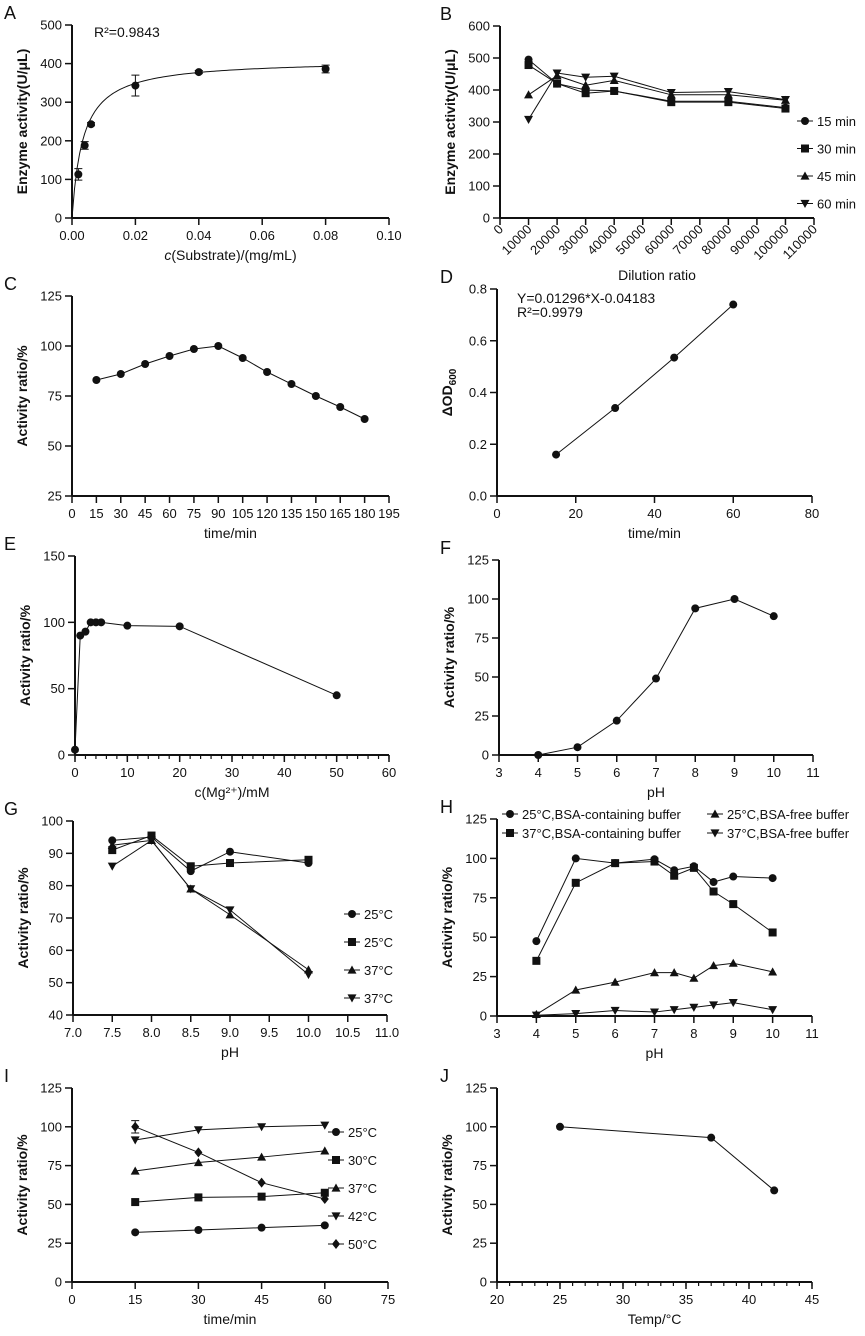  Describe the element at coordinates (22, 1185) in the screenshot. I see `y-axis-label: Activity ratio/%` at that location.